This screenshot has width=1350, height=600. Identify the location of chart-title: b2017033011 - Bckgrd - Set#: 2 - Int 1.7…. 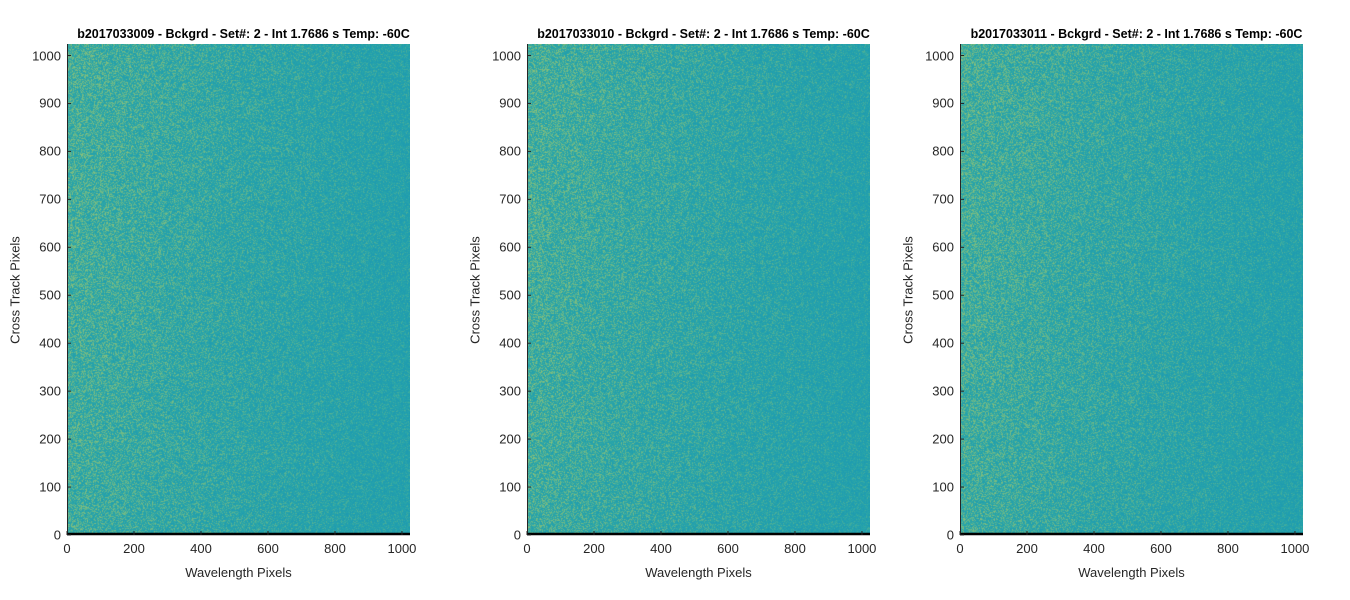
(1136, 34).